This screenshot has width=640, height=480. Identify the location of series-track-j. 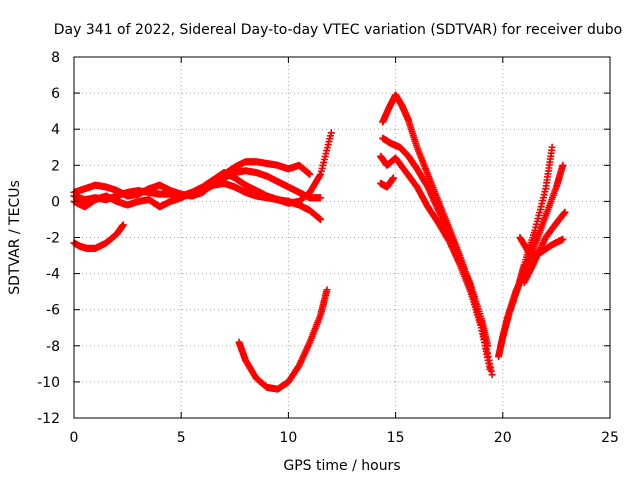
(387, 182).